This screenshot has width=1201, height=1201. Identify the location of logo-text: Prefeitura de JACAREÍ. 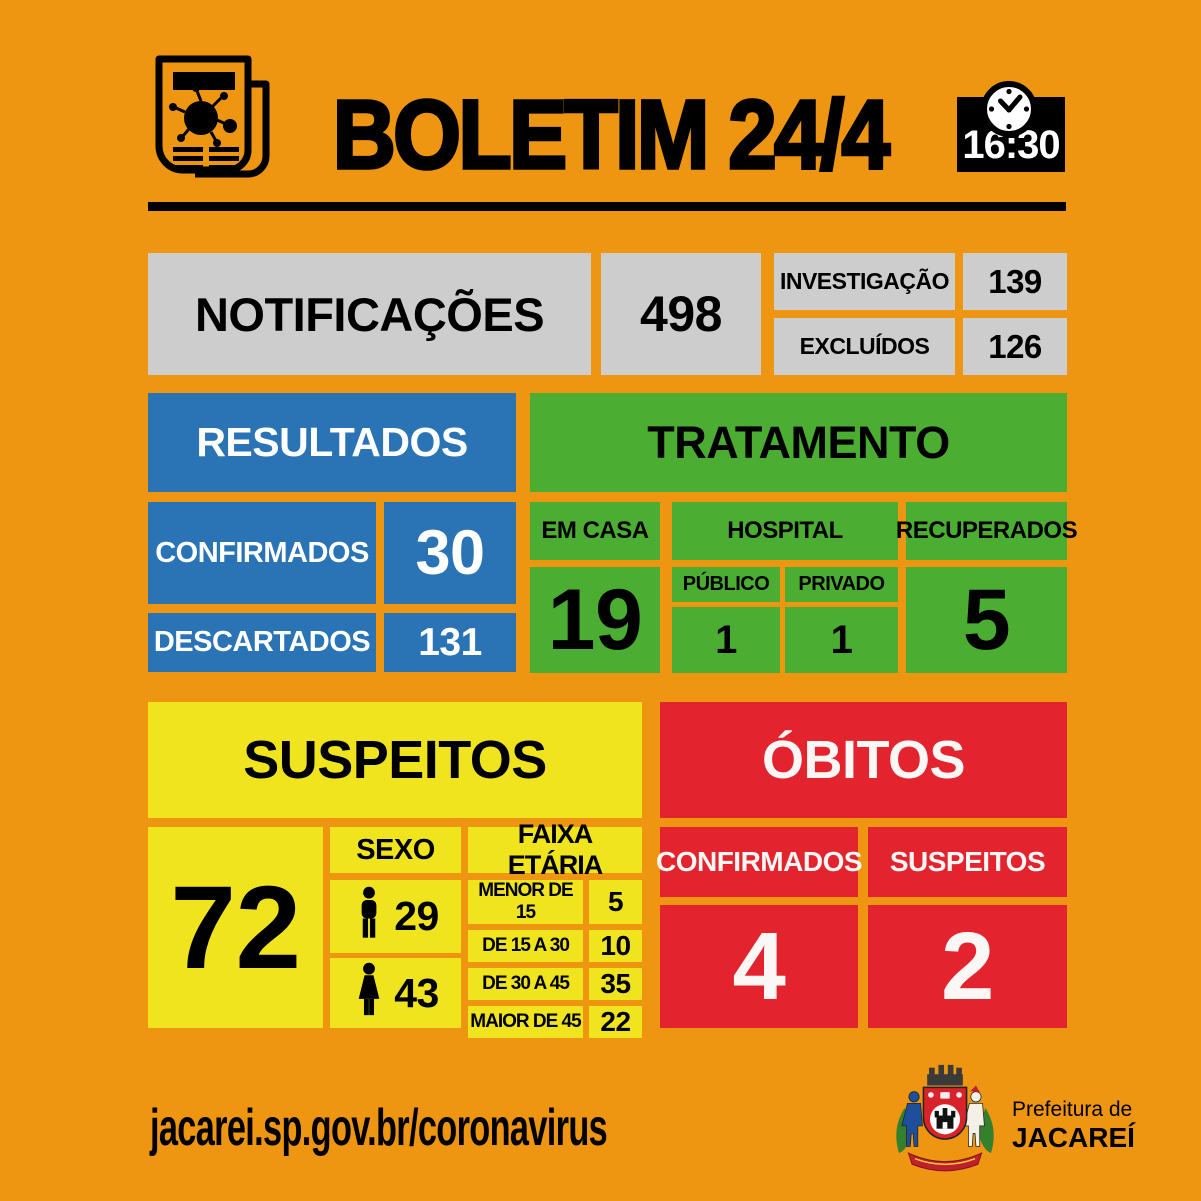
(1097, 1126).